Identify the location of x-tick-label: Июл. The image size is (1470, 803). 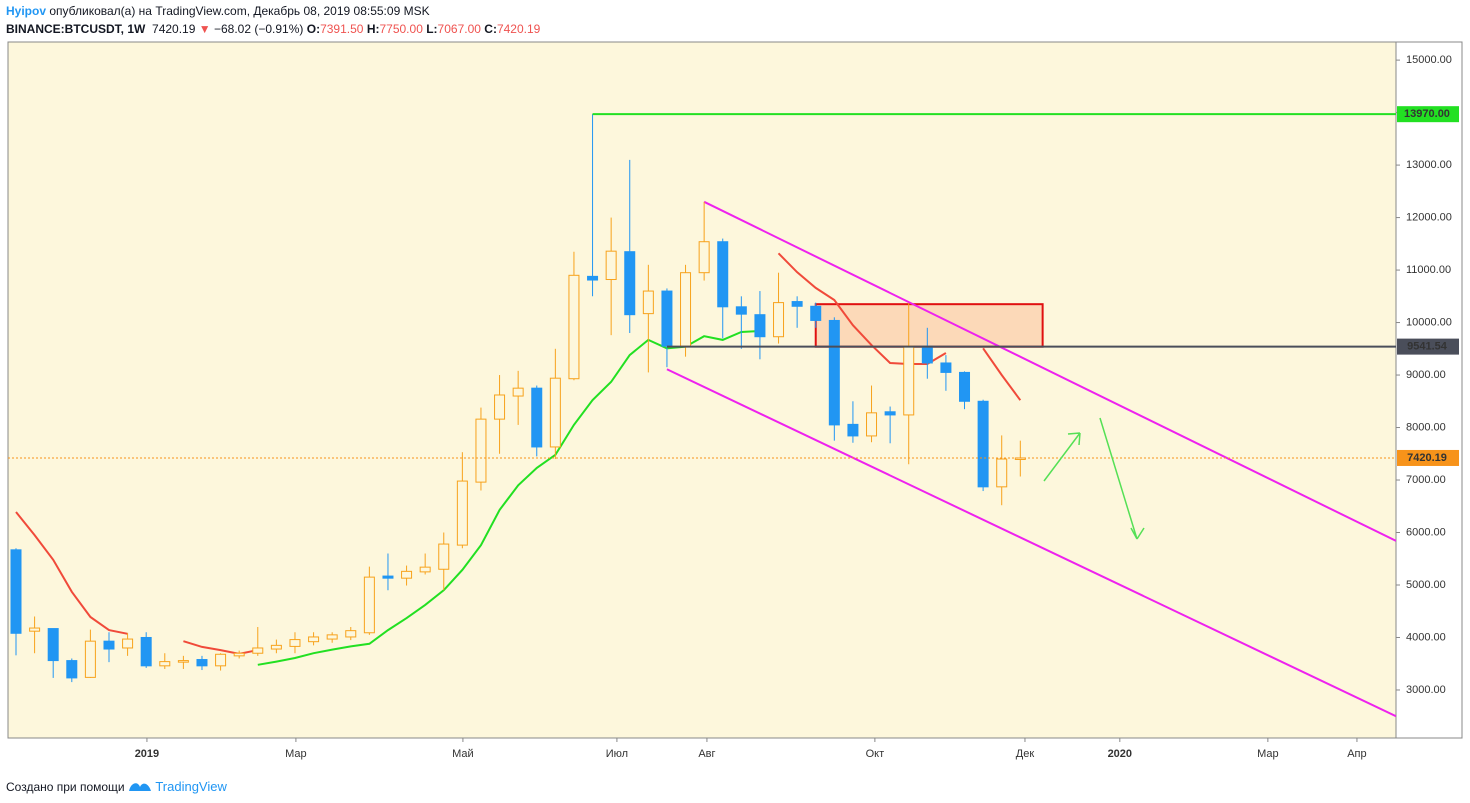
(617, 754).